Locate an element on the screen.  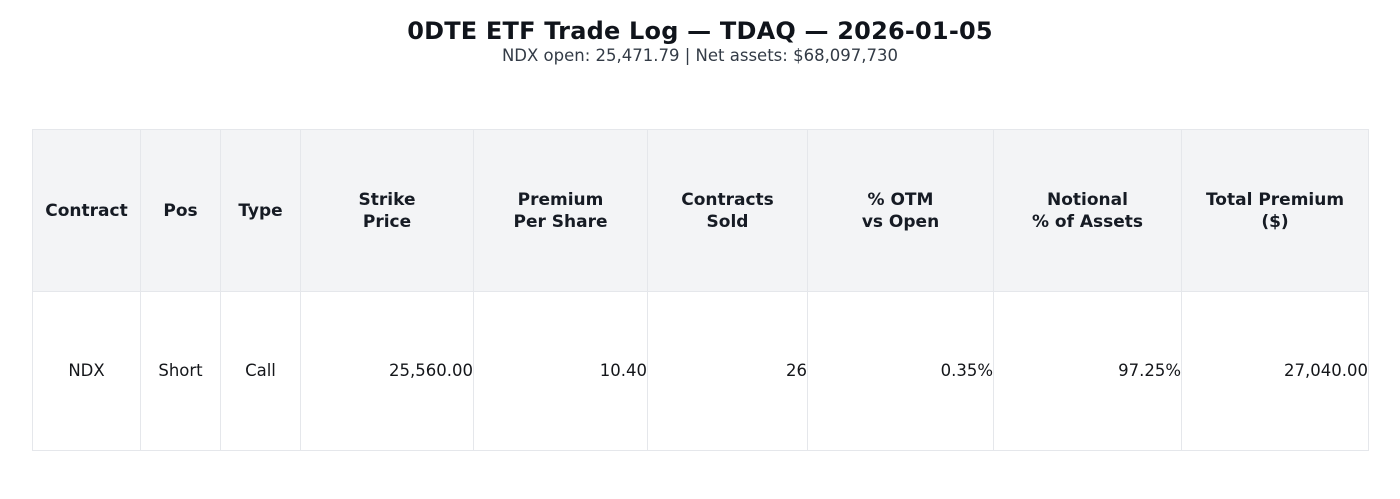
column-header-contracts-sold: Contracts Sold is located at coordinates (727, 210).